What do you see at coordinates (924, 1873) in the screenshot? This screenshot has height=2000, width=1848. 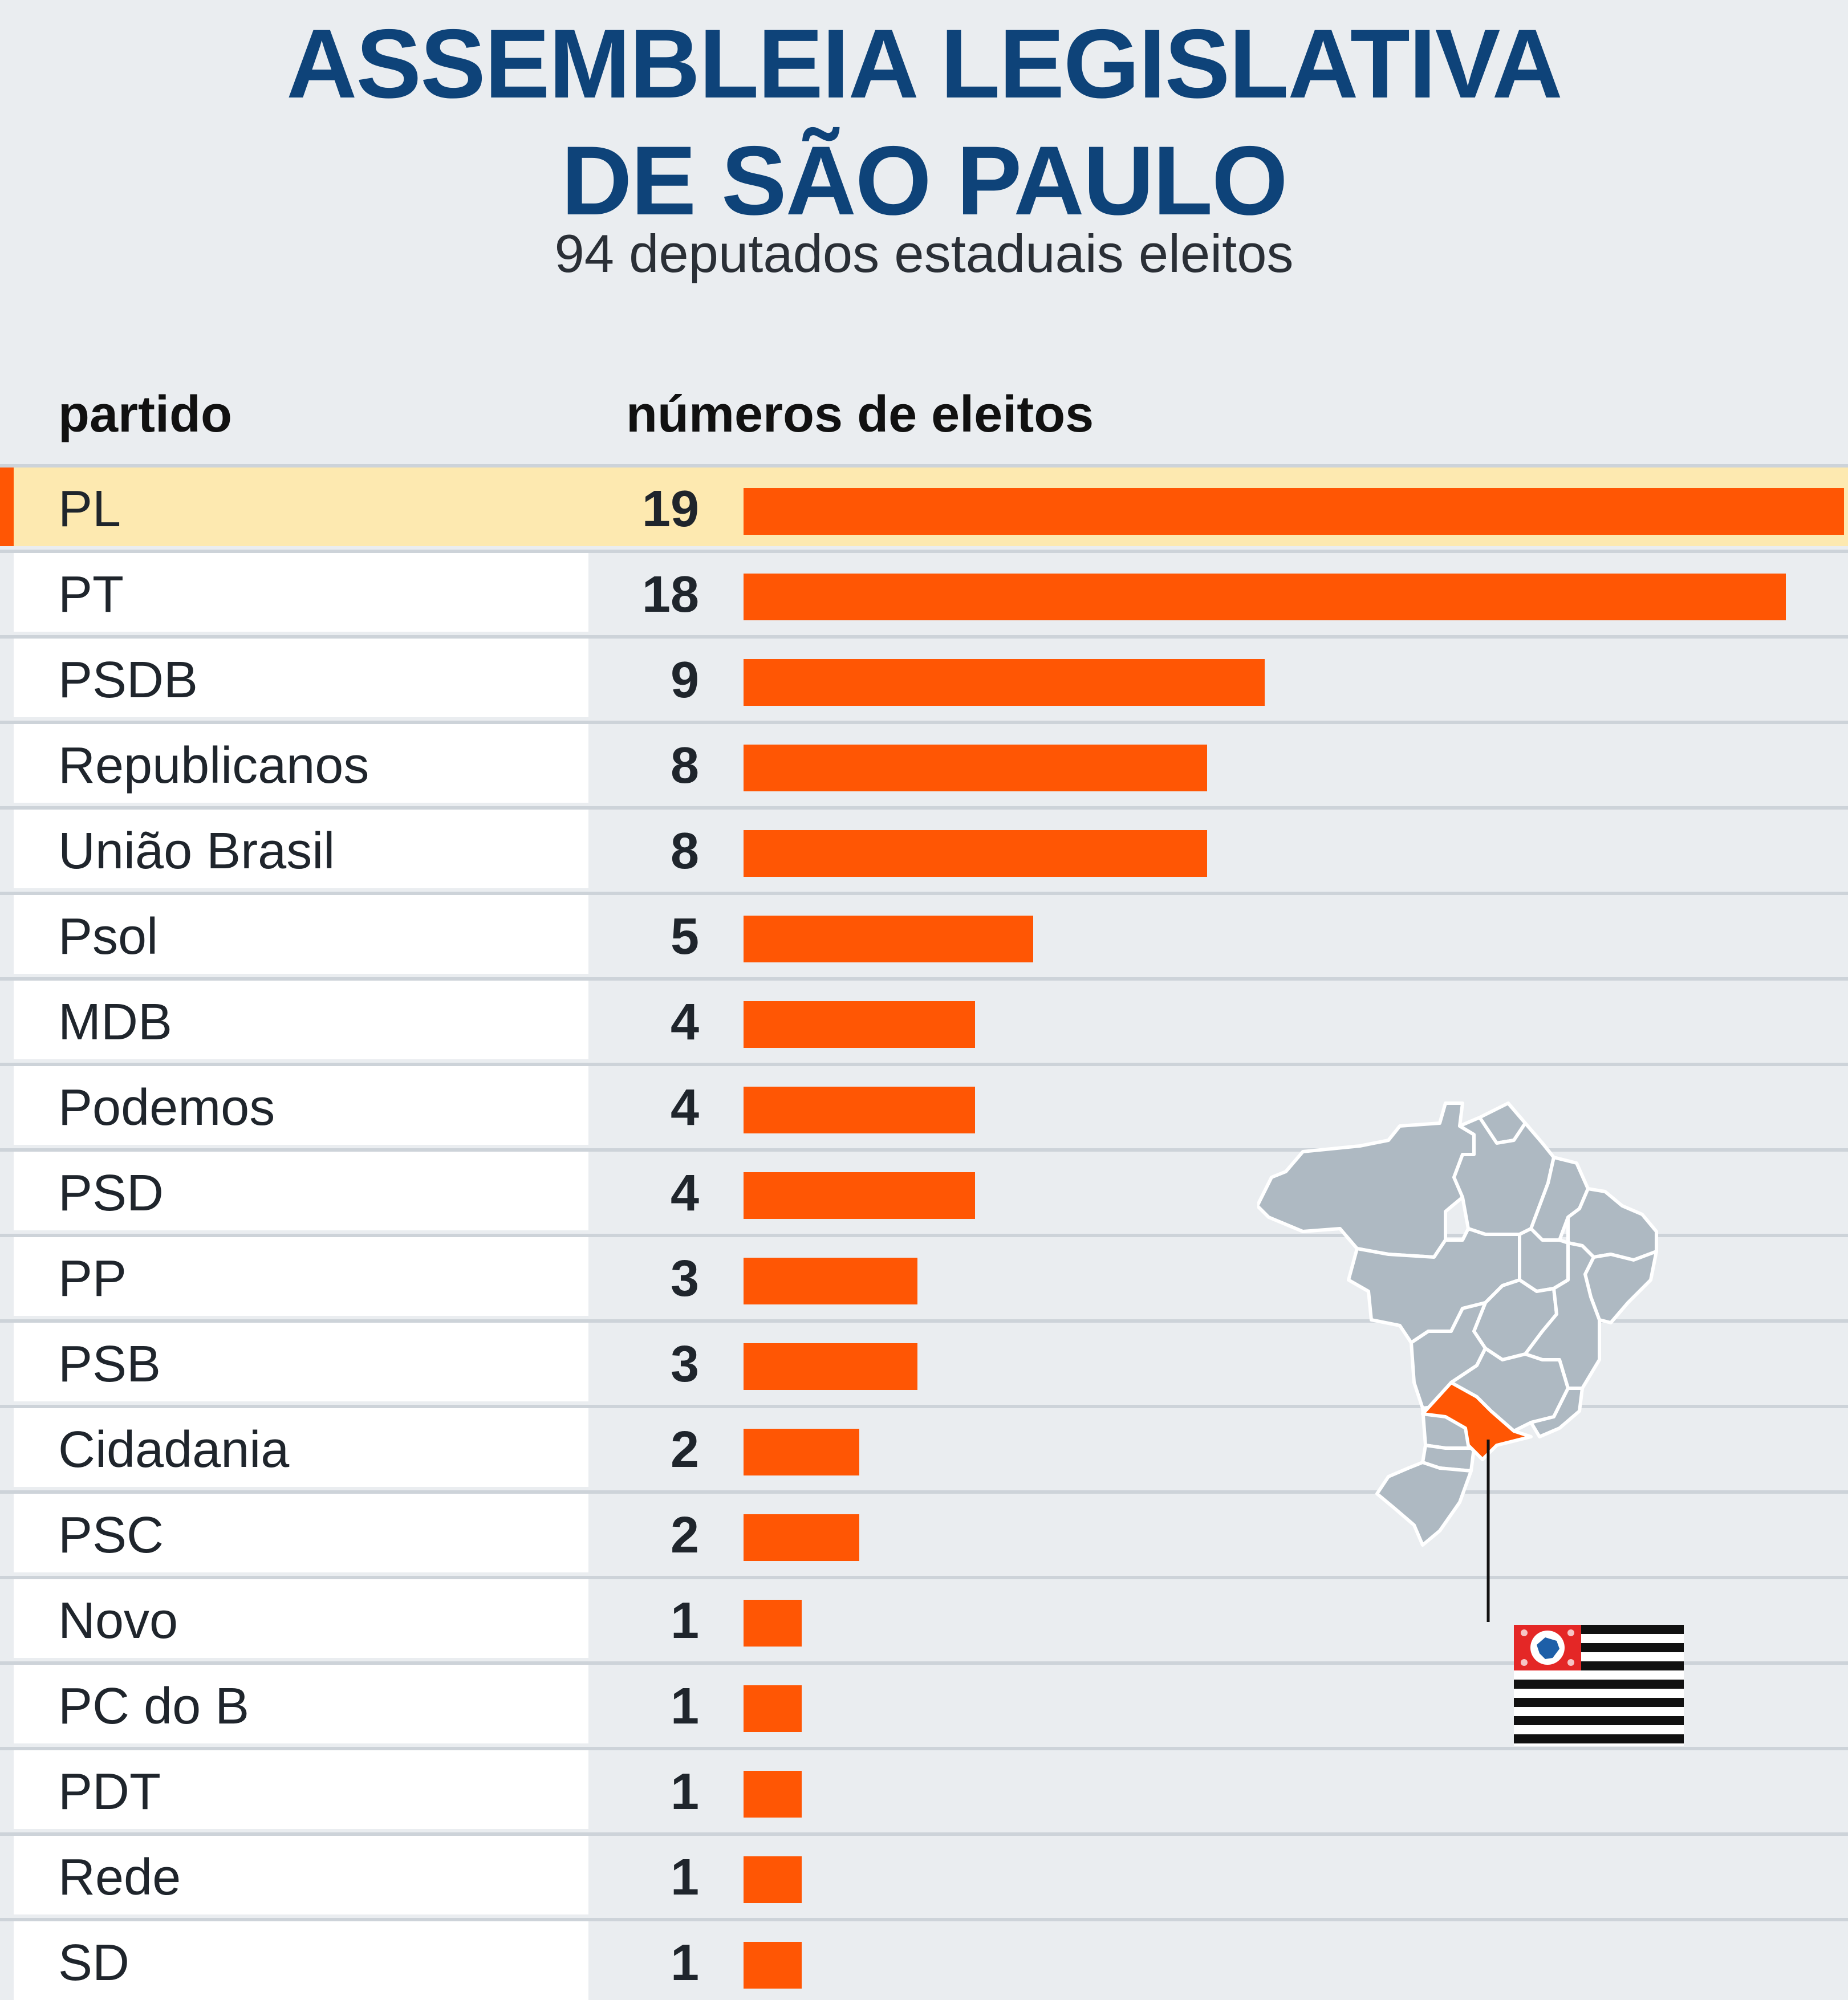 I see `table-row: Rede 1` at bounding box center [924, 1873].